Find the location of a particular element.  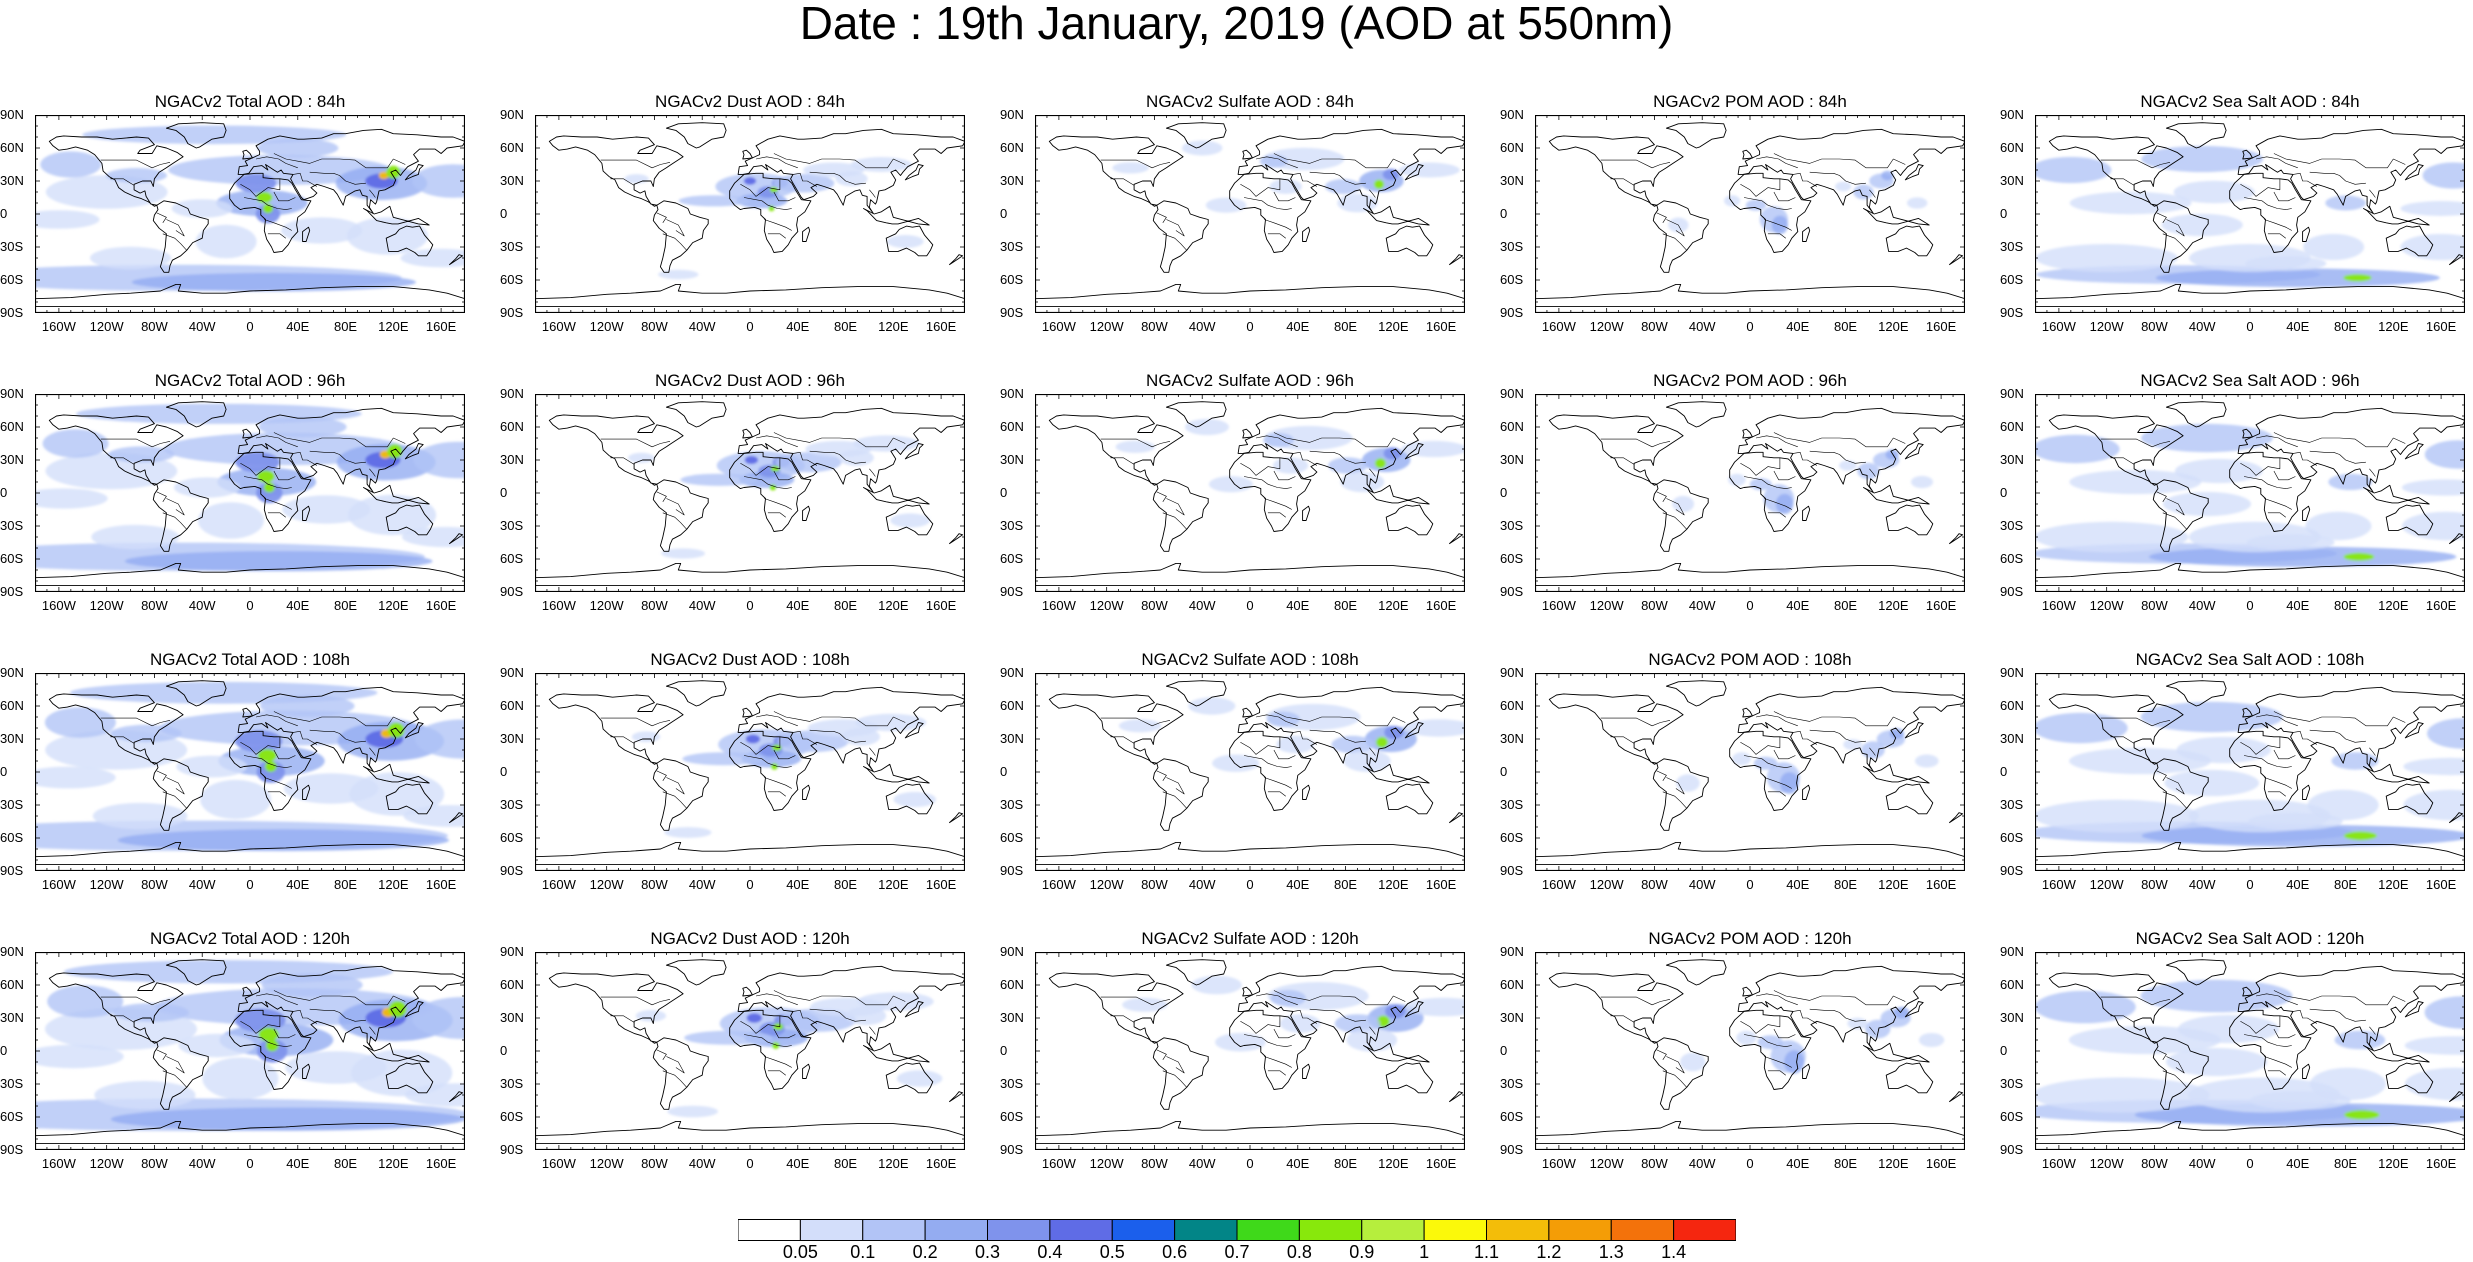

colorbar-tick-label: 0.3 is located at coordinates (987, 1252).